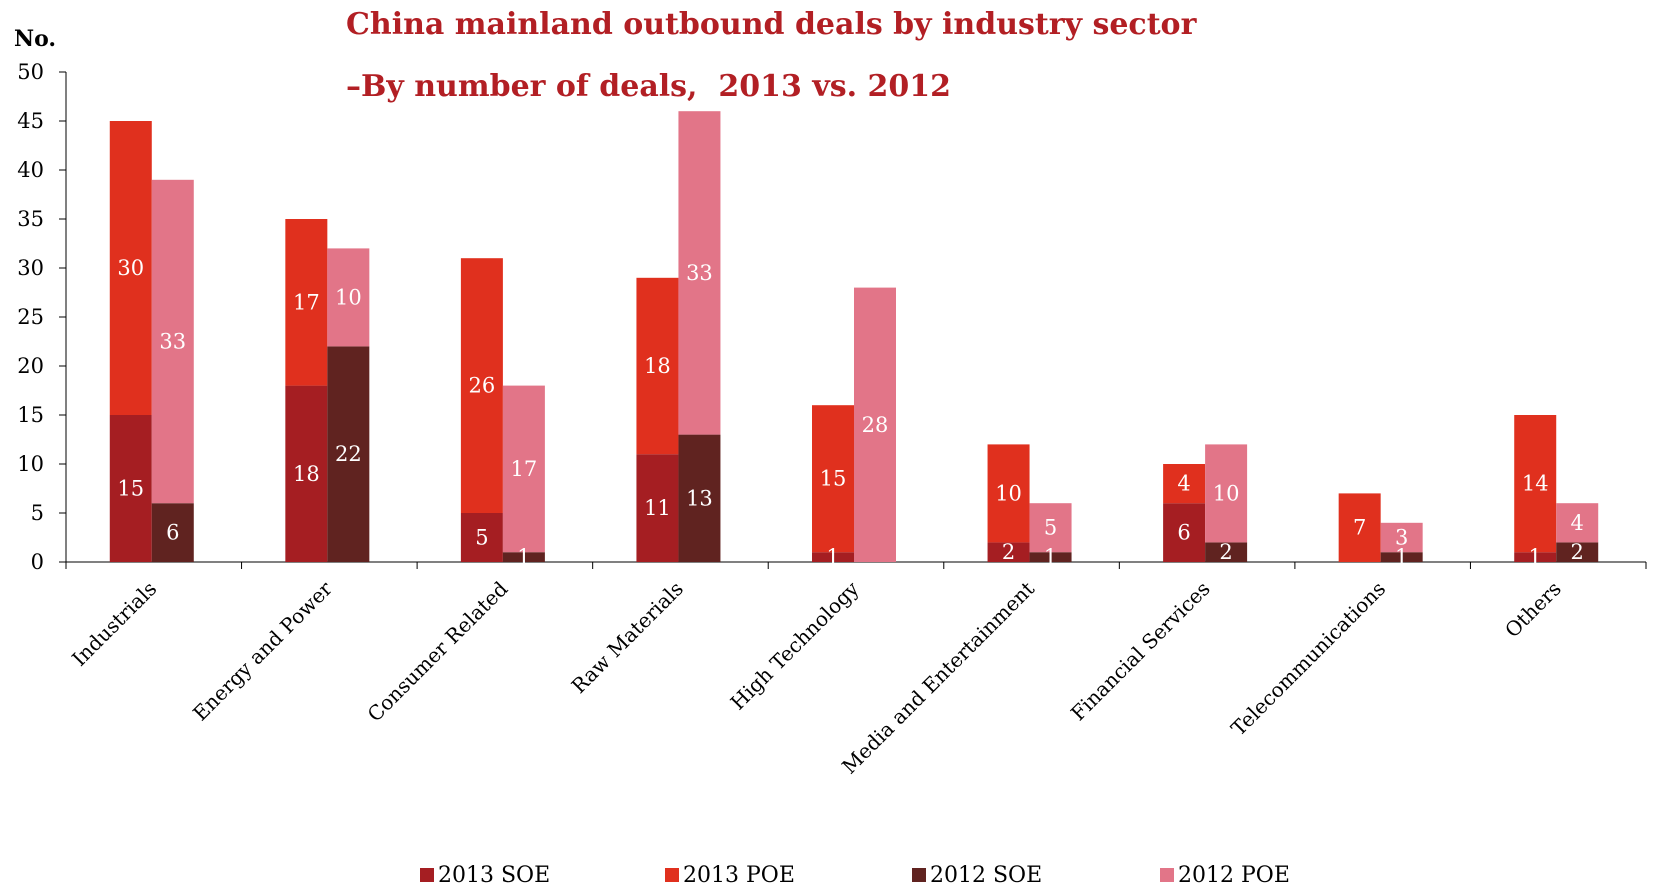 This screenshot has height=886, width=1656. I want to click on data-label: 7, so click(1359, 528).